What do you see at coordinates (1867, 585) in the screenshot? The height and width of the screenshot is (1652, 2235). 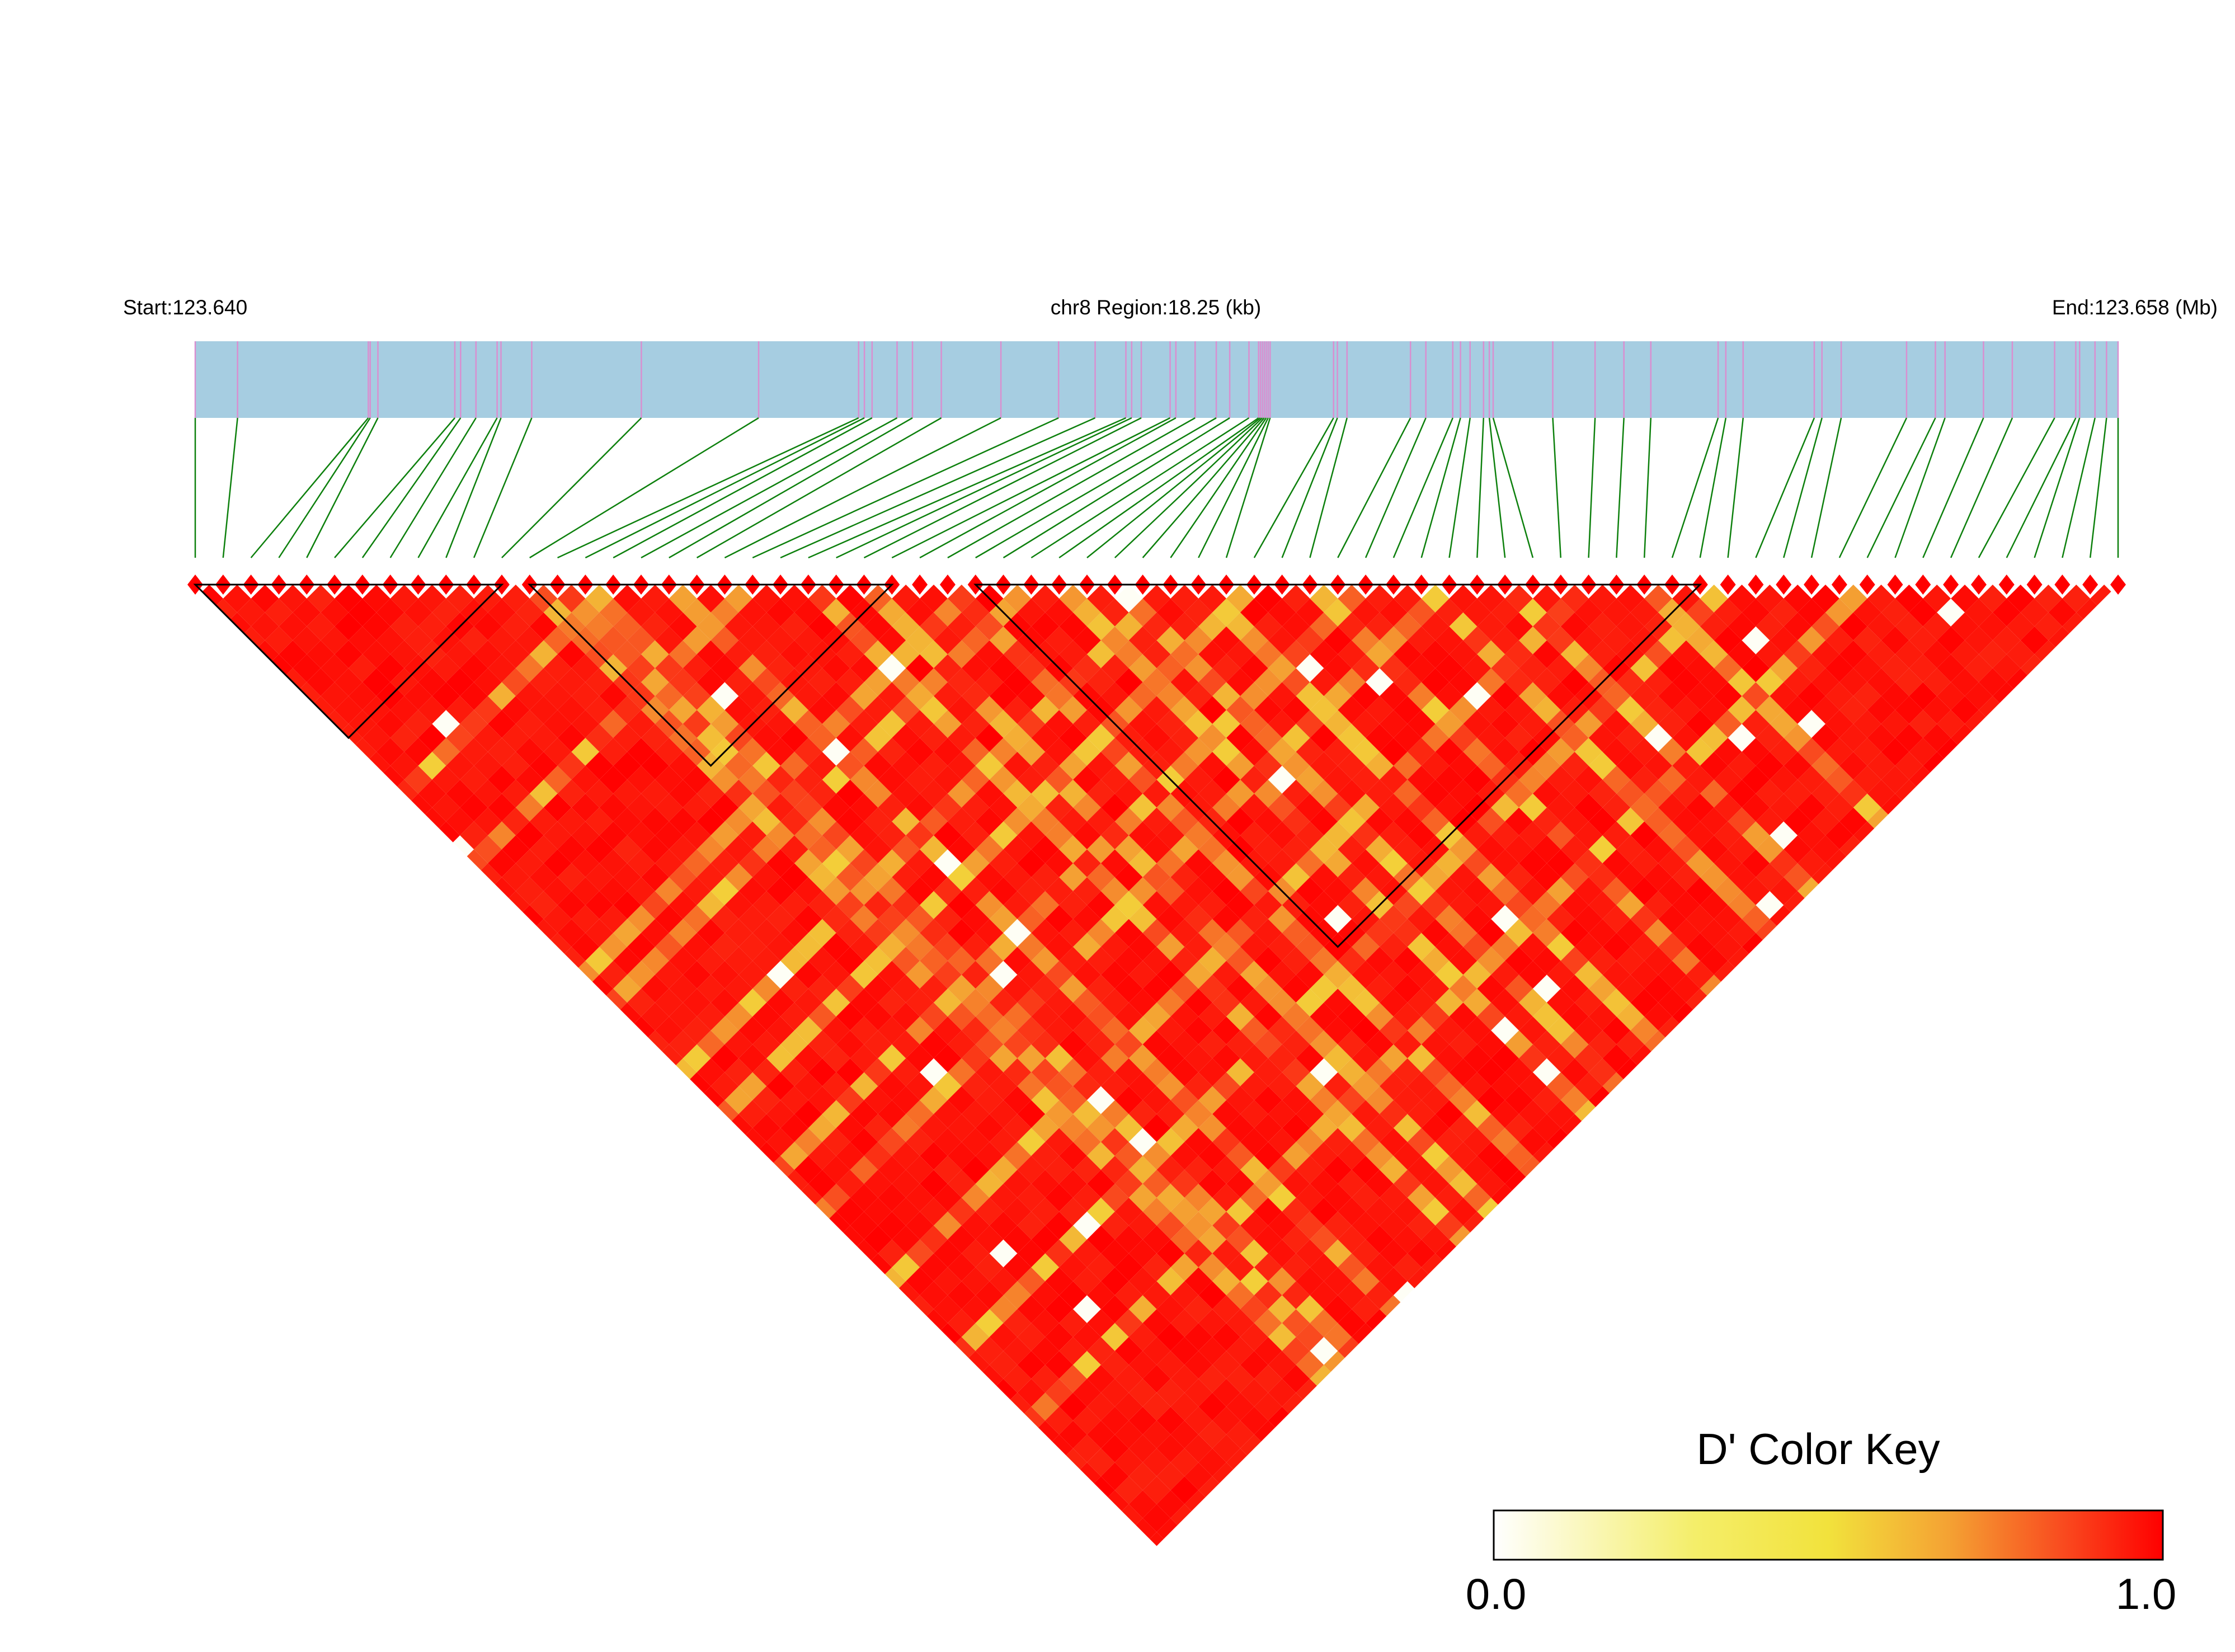 I see `ld-top-diamond` at bounding box center [1867, 585].